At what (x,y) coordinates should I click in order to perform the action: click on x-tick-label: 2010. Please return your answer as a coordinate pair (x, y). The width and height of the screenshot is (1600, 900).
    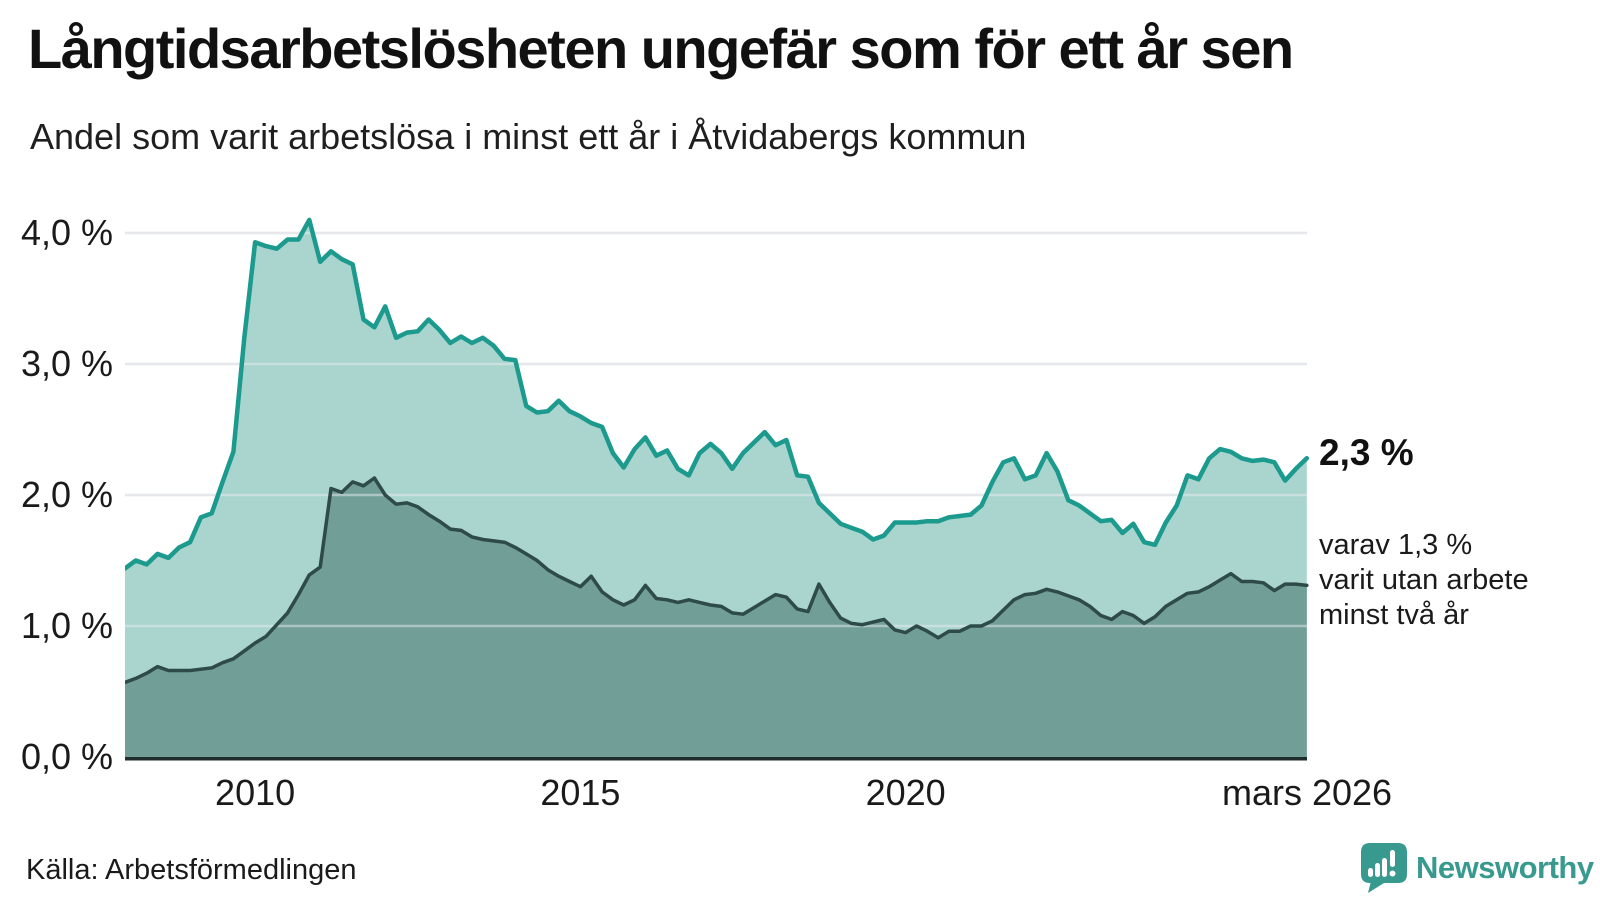
    Looking at the image, I should click on (255, 792).